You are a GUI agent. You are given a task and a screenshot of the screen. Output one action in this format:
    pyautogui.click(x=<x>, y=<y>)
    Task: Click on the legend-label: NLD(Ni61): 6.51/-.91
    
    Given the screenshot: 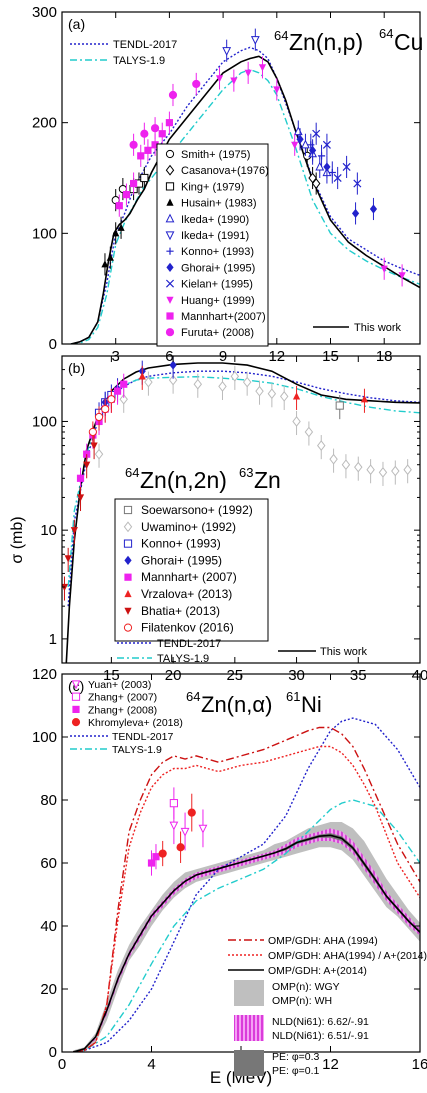 What is the action you would take?
    pyautogui.click(x=320, y=1036)
    